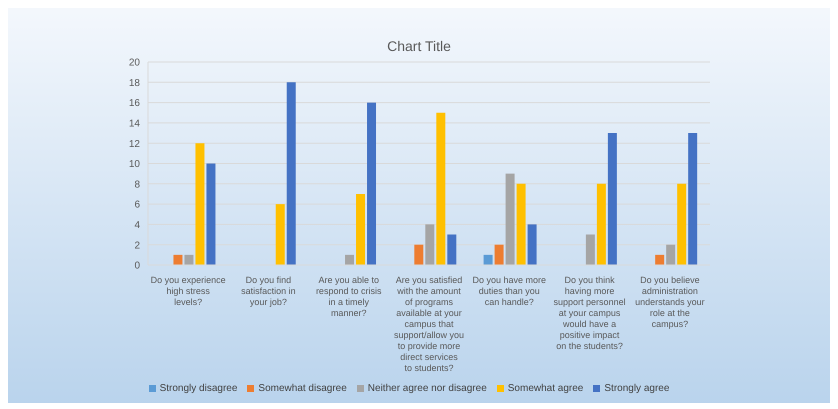  What do you see at coordinates (268, 291) in the screenshot?
I see `x-tick-label: Do you find satisfaction in your job?` at bounding box center [268, 291].